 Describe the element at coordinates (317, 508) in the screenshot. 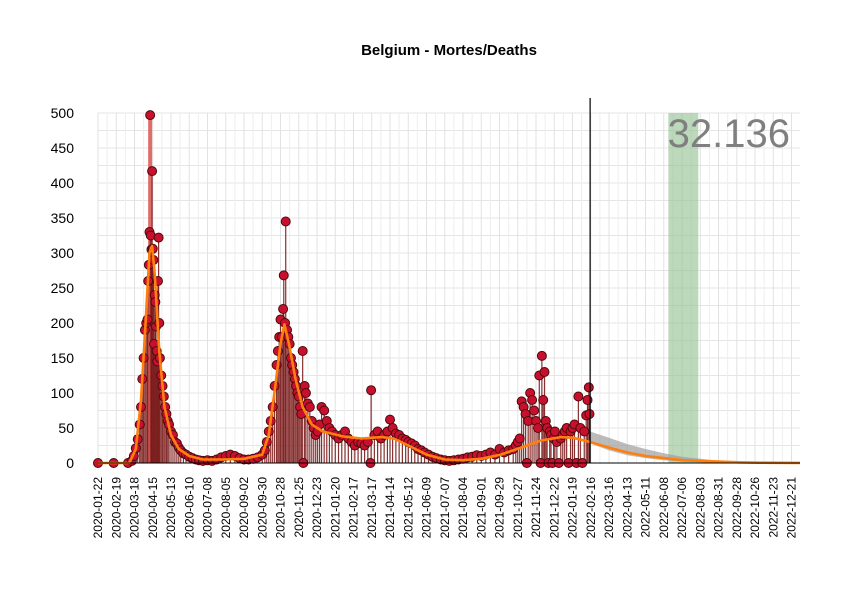

I see `x-tick-label: 2020-12-23` at that location.